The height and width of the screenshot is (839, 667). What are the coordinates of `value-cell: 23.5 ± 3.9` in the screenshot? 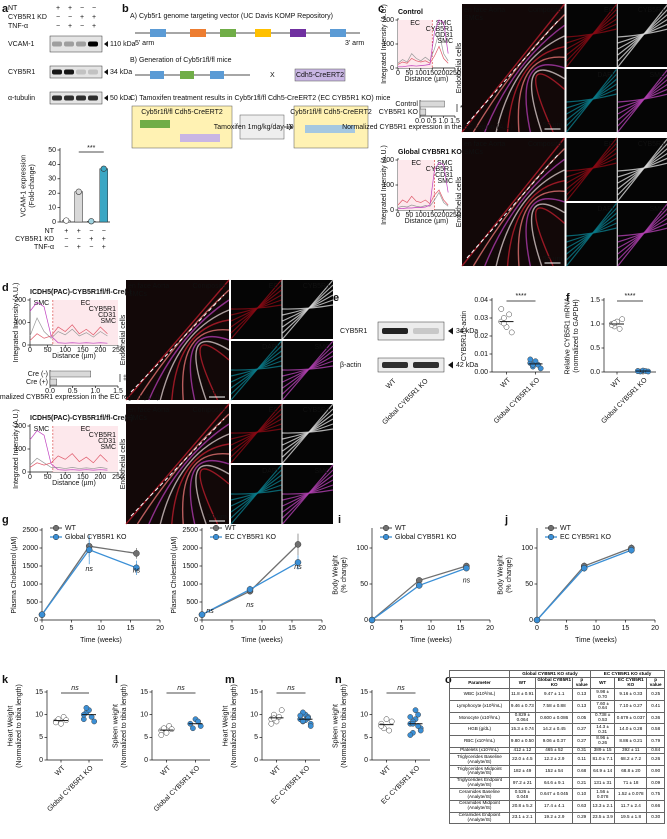 It's located at (603, 818).